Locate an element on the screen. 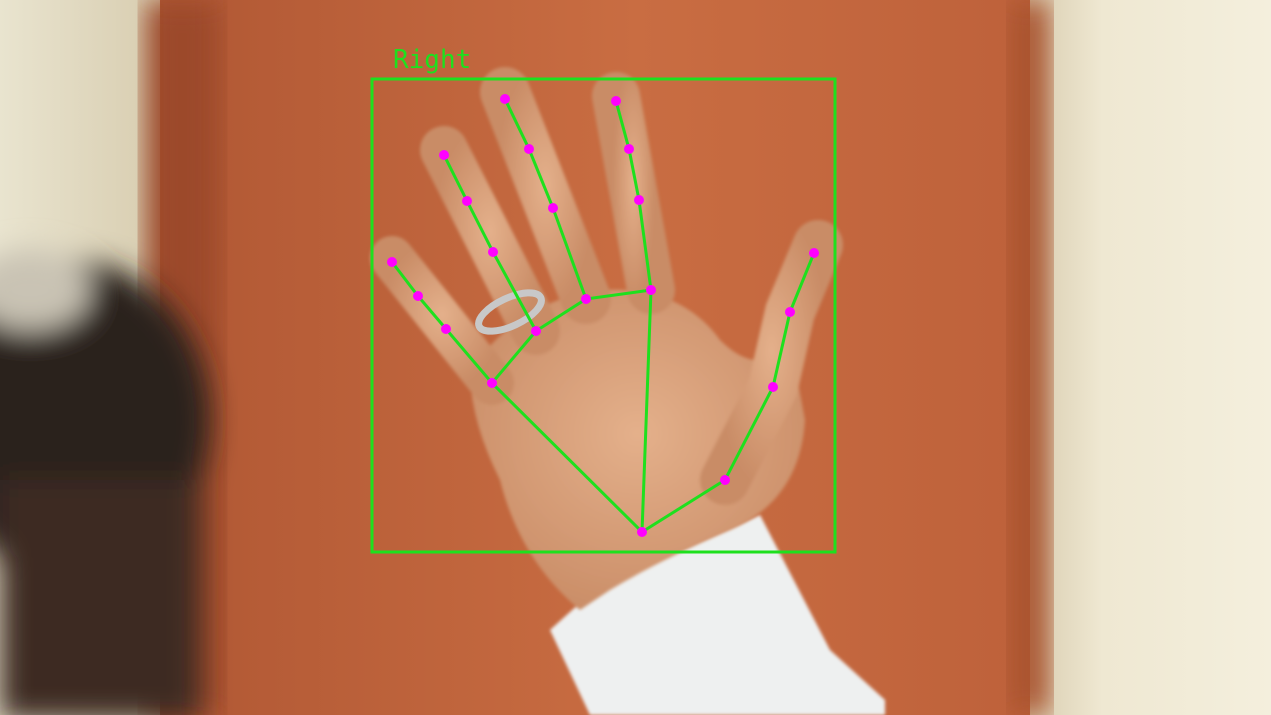 Image resolution: width=1271 pixels, height=715 pixels. handedness-label: Right is located at coordinates (432, 60).